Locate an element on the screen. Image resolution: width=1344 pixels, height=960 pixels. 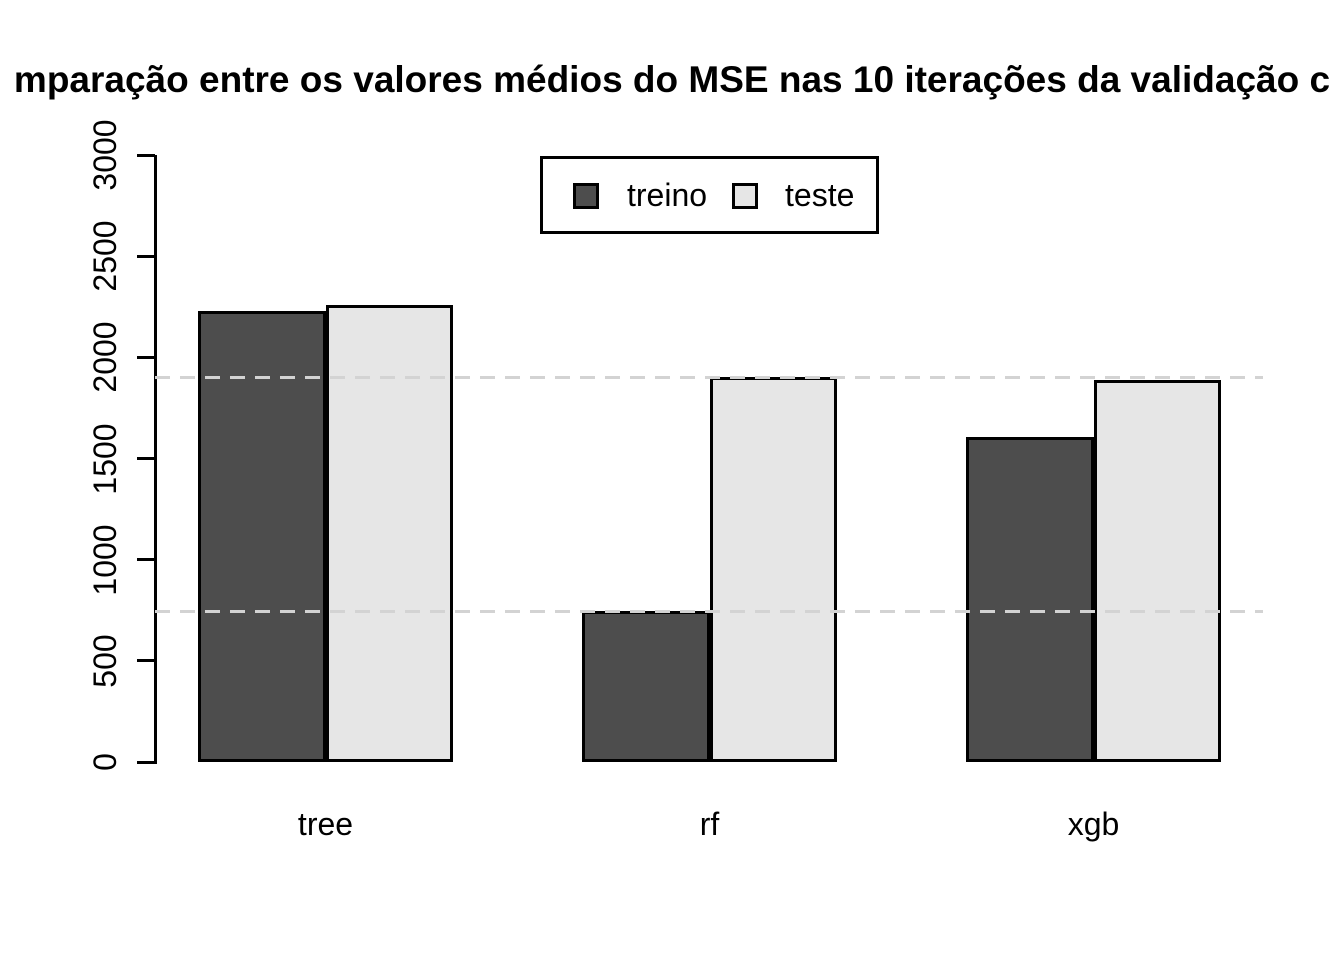
legend-swatch-treino is located at coordinates (586, 196).